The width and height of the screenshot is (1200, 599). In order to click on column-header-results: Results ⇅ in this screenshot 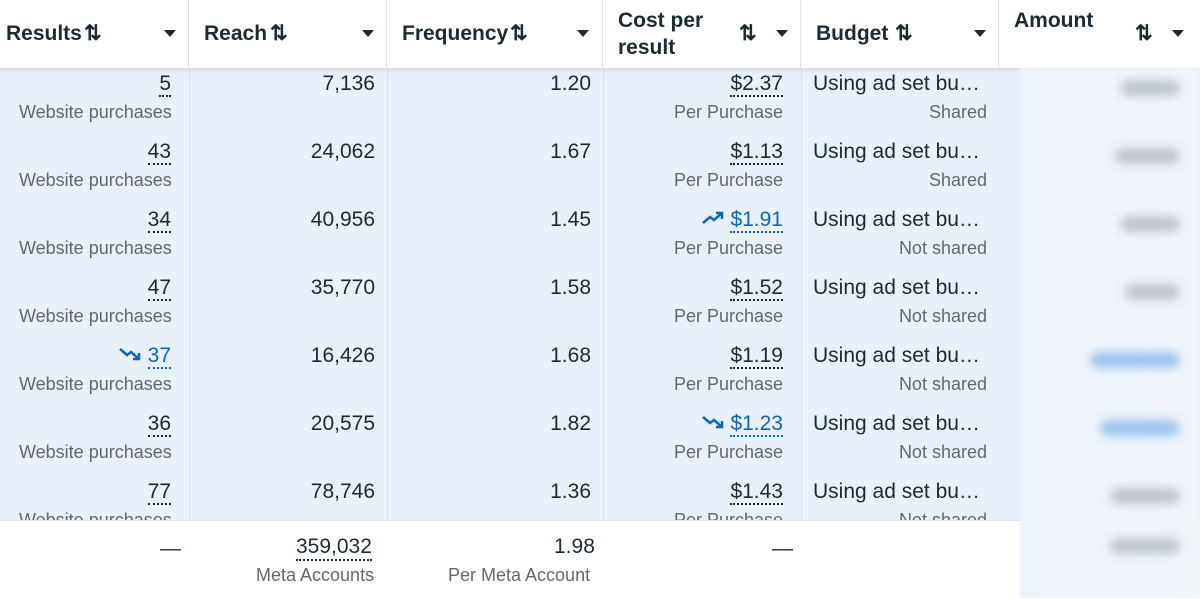, I will do `click(94, 34)`.